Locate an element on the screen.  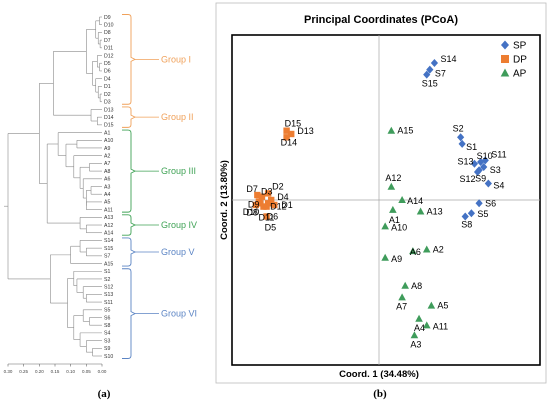
point-label-d7: D7 is located at coordinates (252, 189).